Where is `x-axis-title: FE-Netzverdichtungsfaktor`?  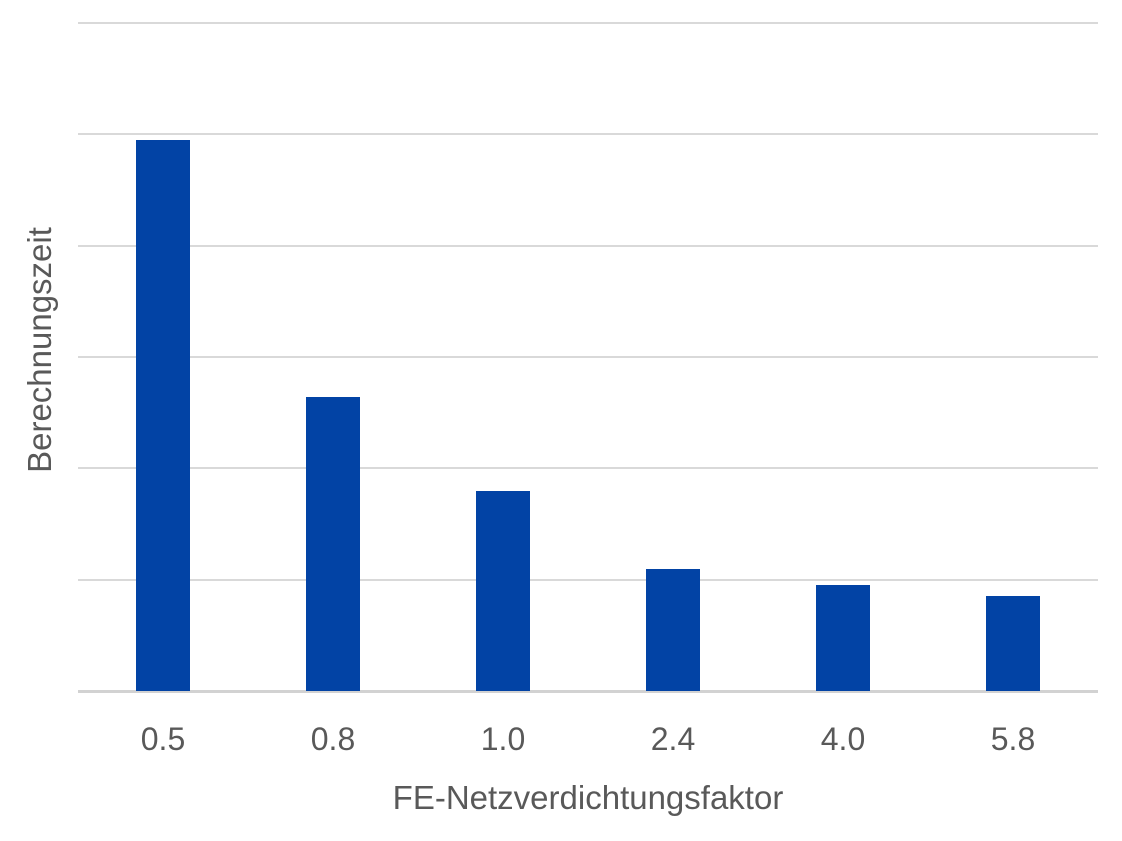
x-axis-title: FE-Netzverdichtungsfaktor is located at coordinates (588, 797).